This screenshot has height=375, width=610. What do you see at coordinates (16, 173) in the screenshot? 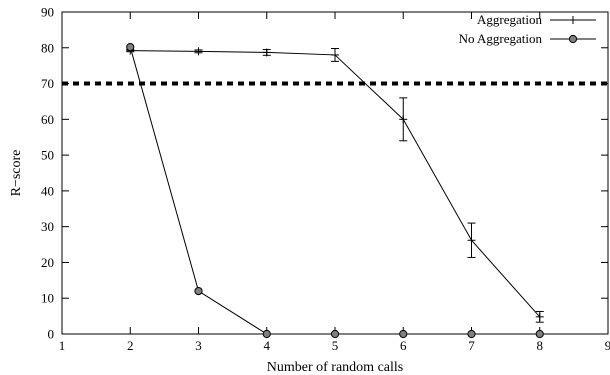
I see `y-axis-title: R−score` at bounding box center [16, 173].